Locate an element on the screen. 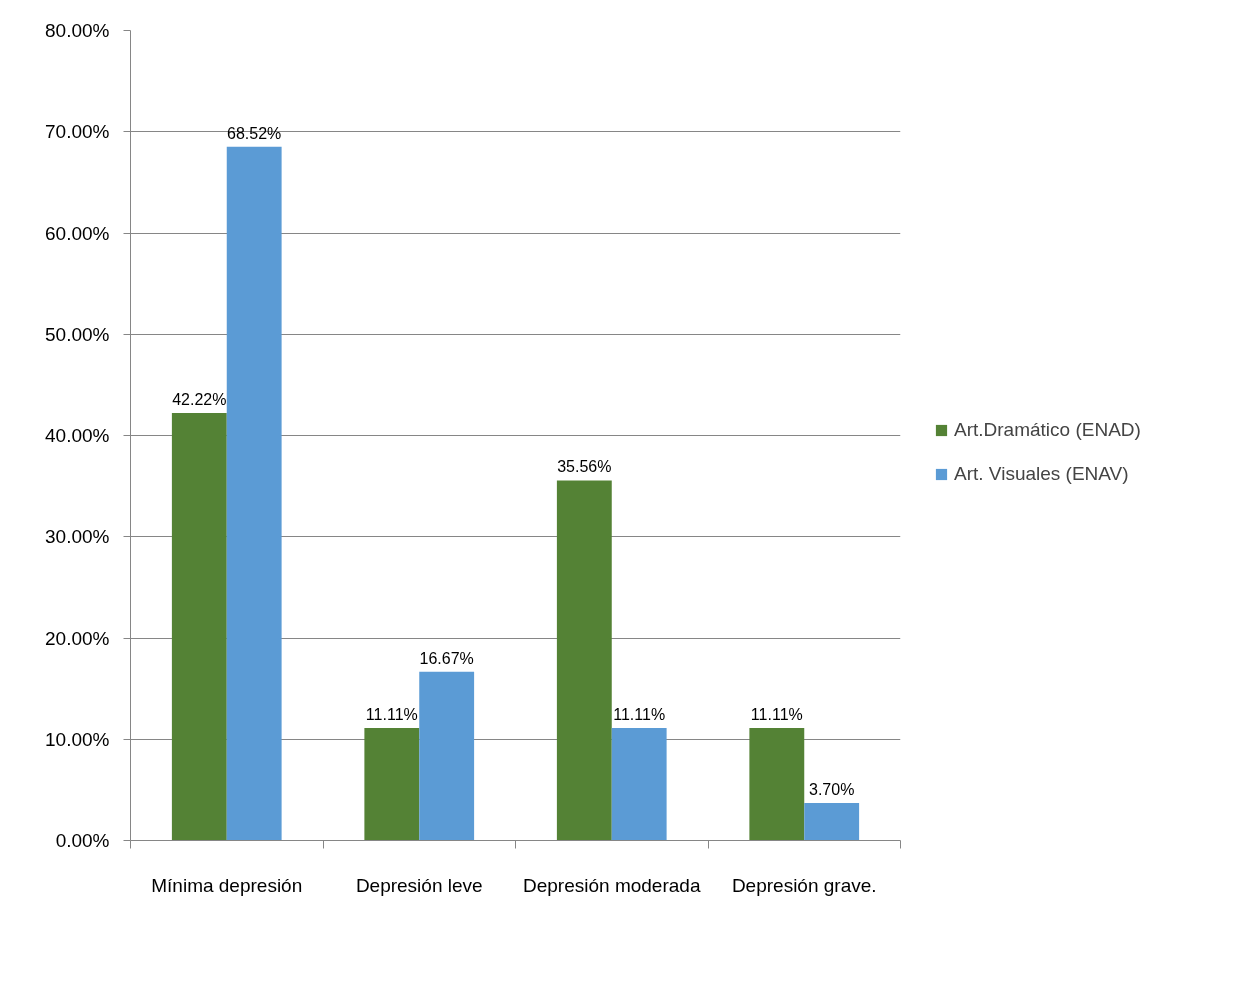 This screenshot has height=991, width=1257. x-tick-label: Depresión moderada is located at coordinates (612, 885).